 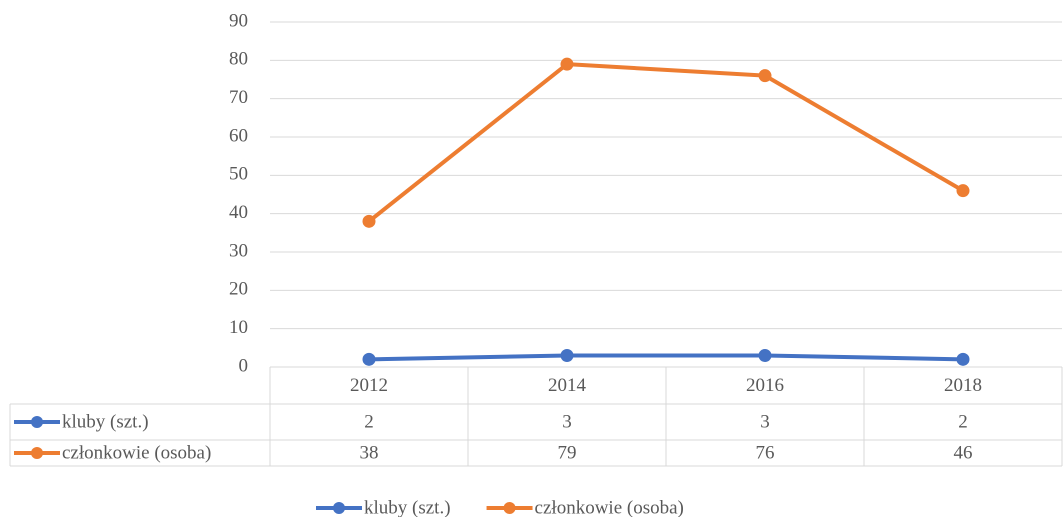 What do you see at coordinates (238, 59) in the screenshot?
I see `y-tick-label: 80` at bounding box center [238, 59].